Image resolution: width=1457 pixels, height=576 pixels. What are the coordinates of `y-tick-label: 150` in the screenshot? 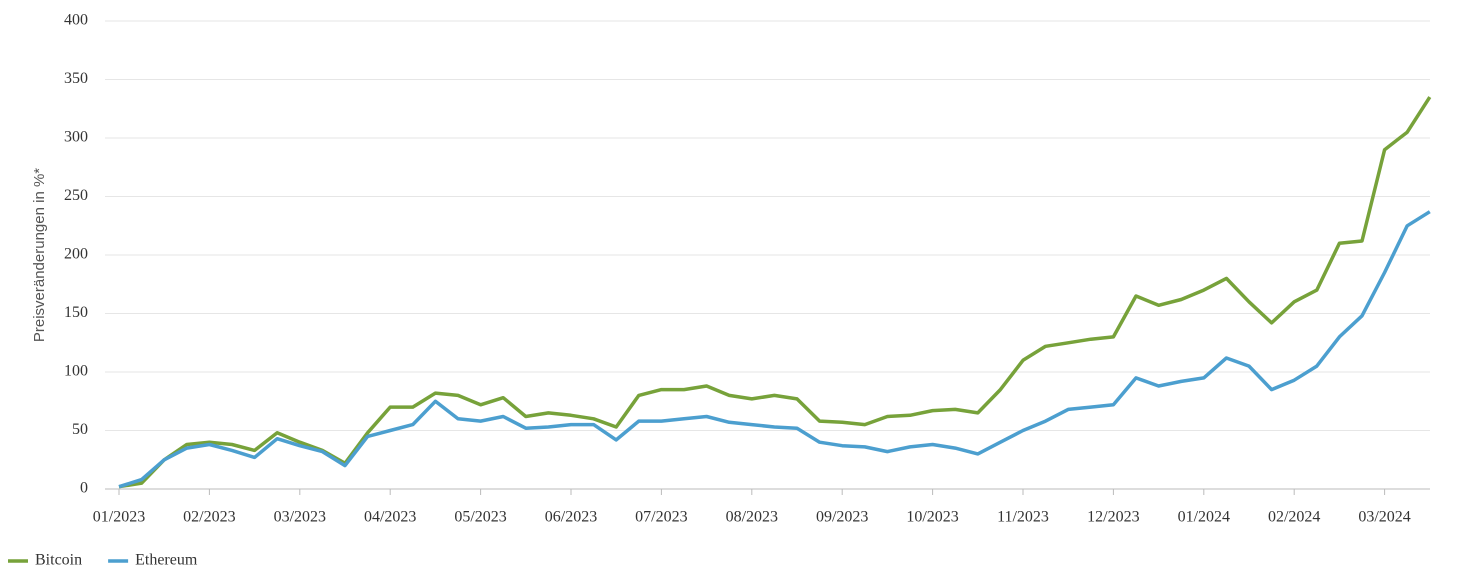 It's located at (76, 312).